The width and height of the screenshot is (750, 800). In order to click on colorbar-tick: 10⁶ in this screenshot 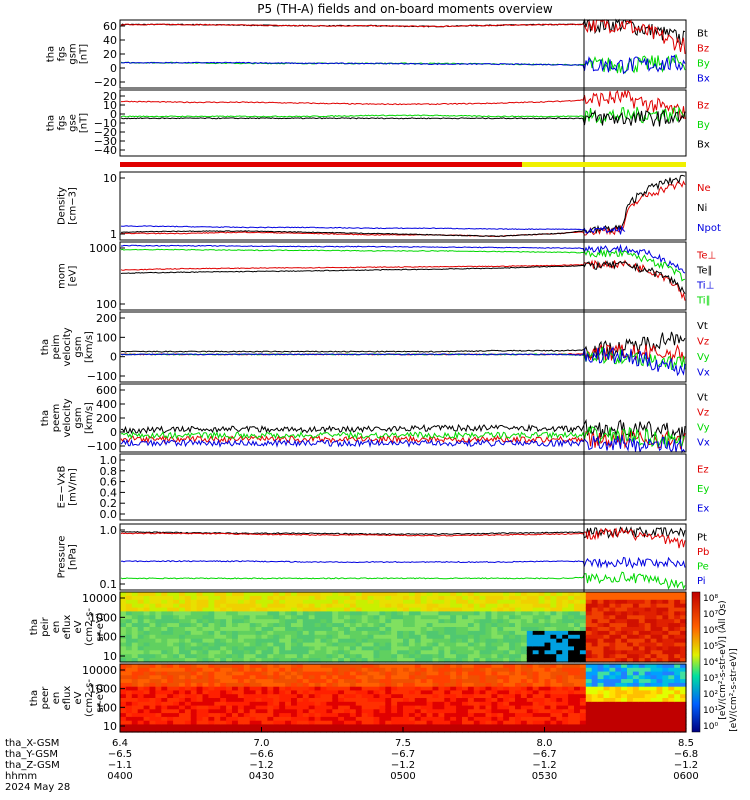, I will do `click(710, 631)`.